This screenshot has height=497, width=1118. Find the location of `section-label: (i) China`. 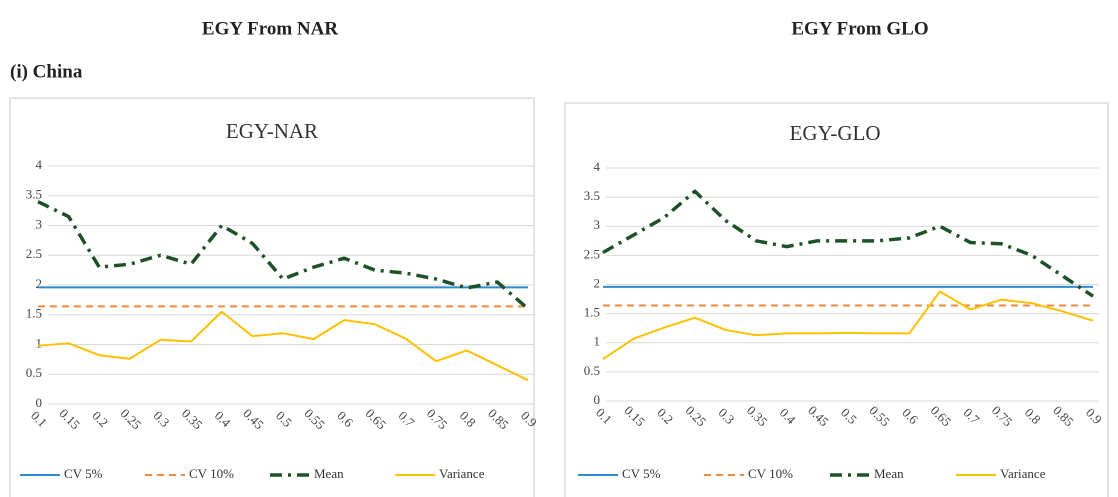

section-label: (i) China is located at coordinates (46, 71).